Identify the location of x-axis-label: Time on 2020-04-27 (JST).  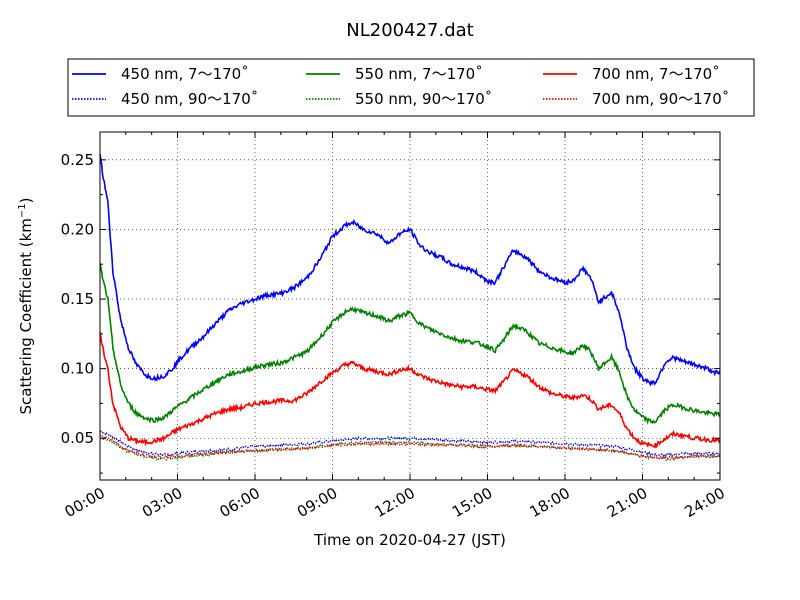
(409, 540).